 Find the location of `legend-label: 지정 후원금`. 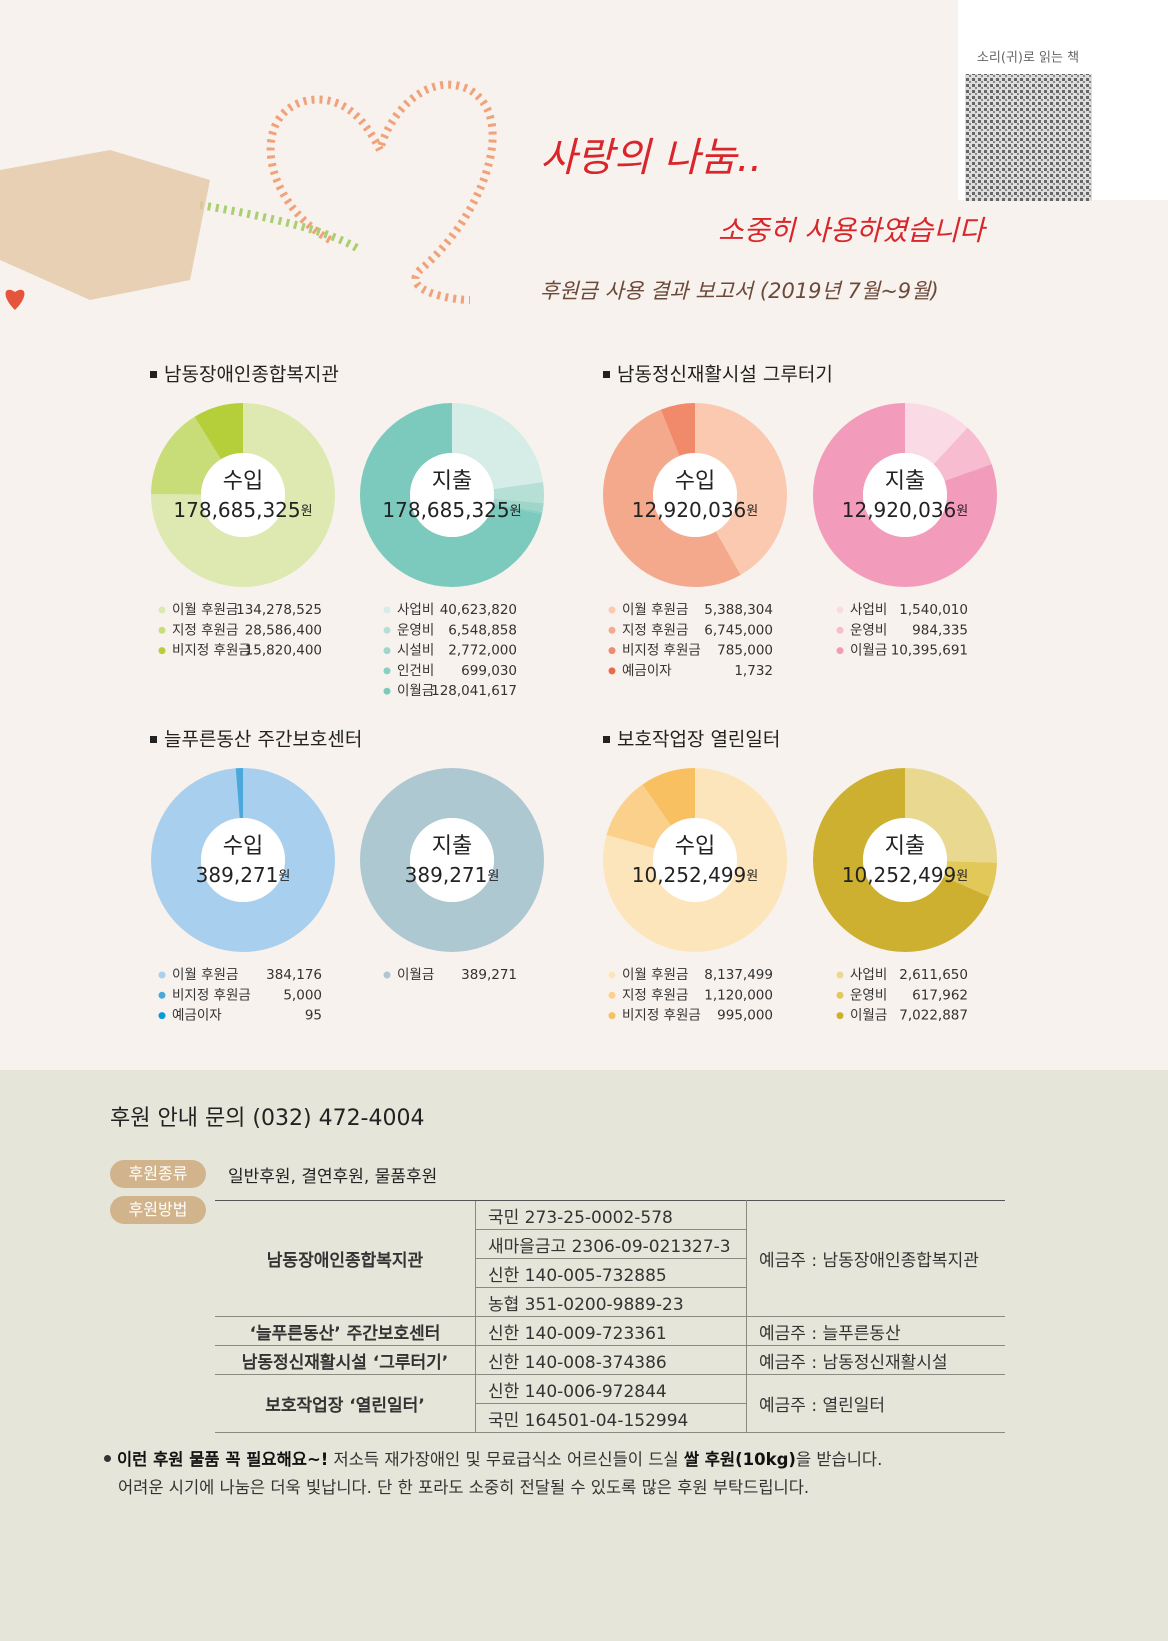

legend-label: 지정 후원금 is located at coordinates (205, 630).